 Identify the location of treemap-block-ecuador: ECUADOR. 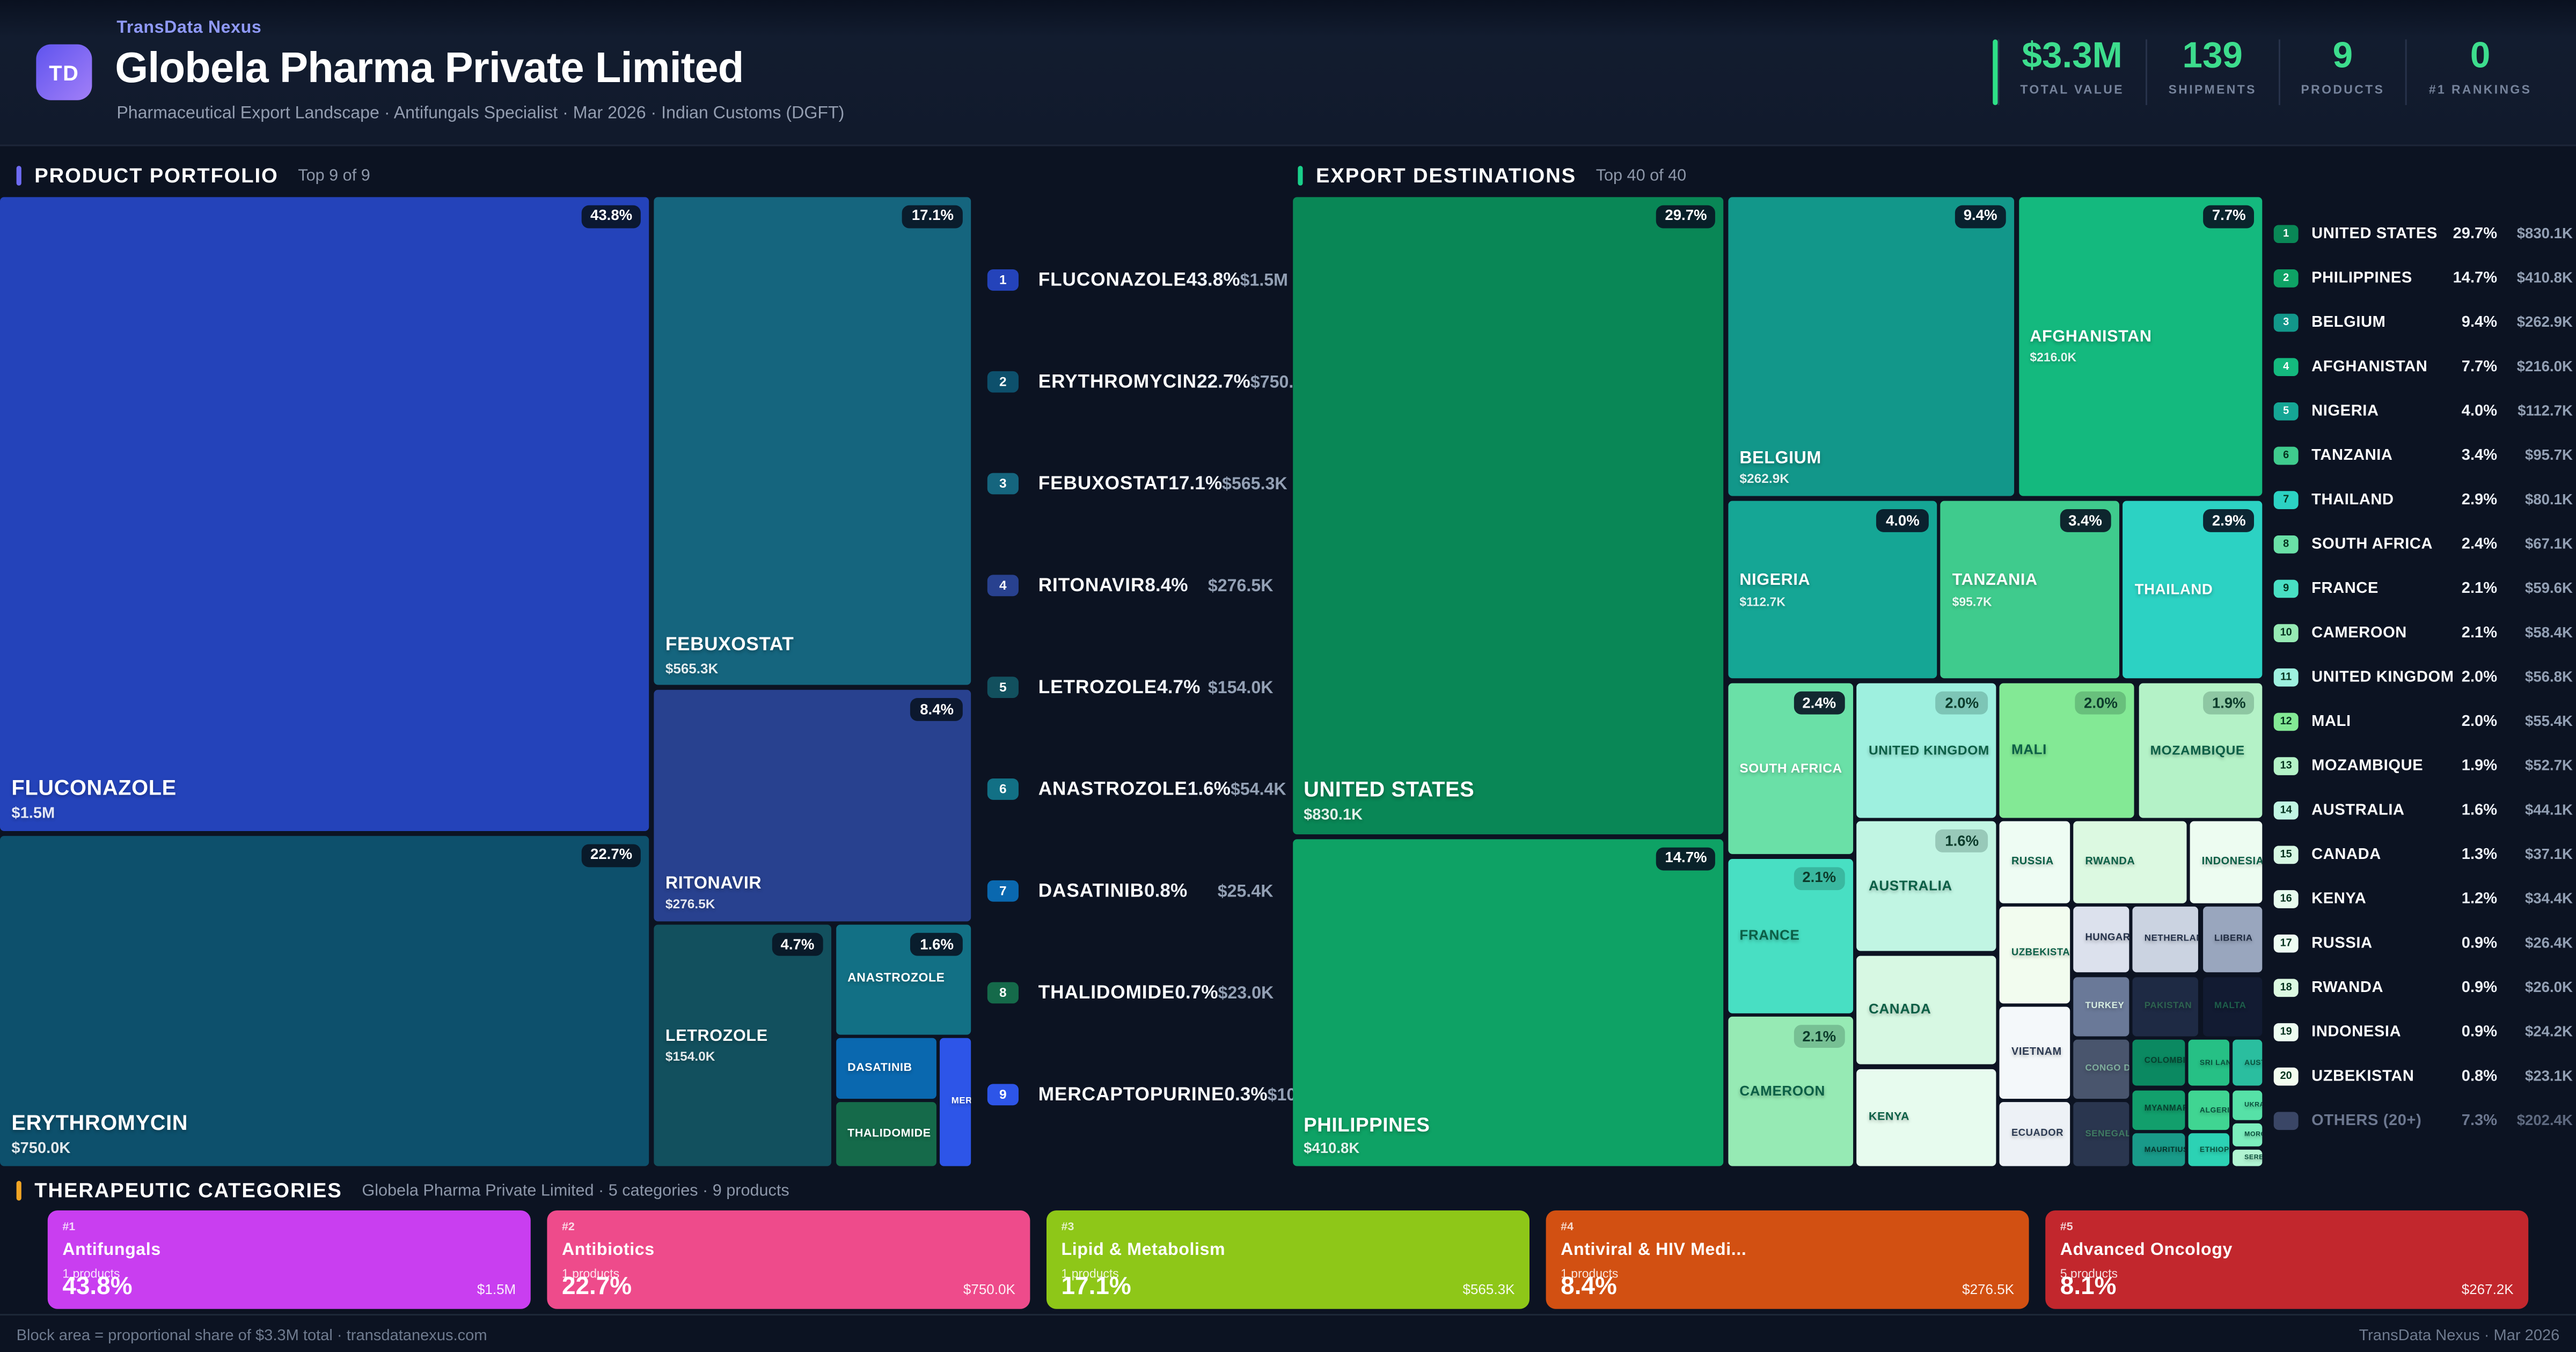
(2035, 1134).